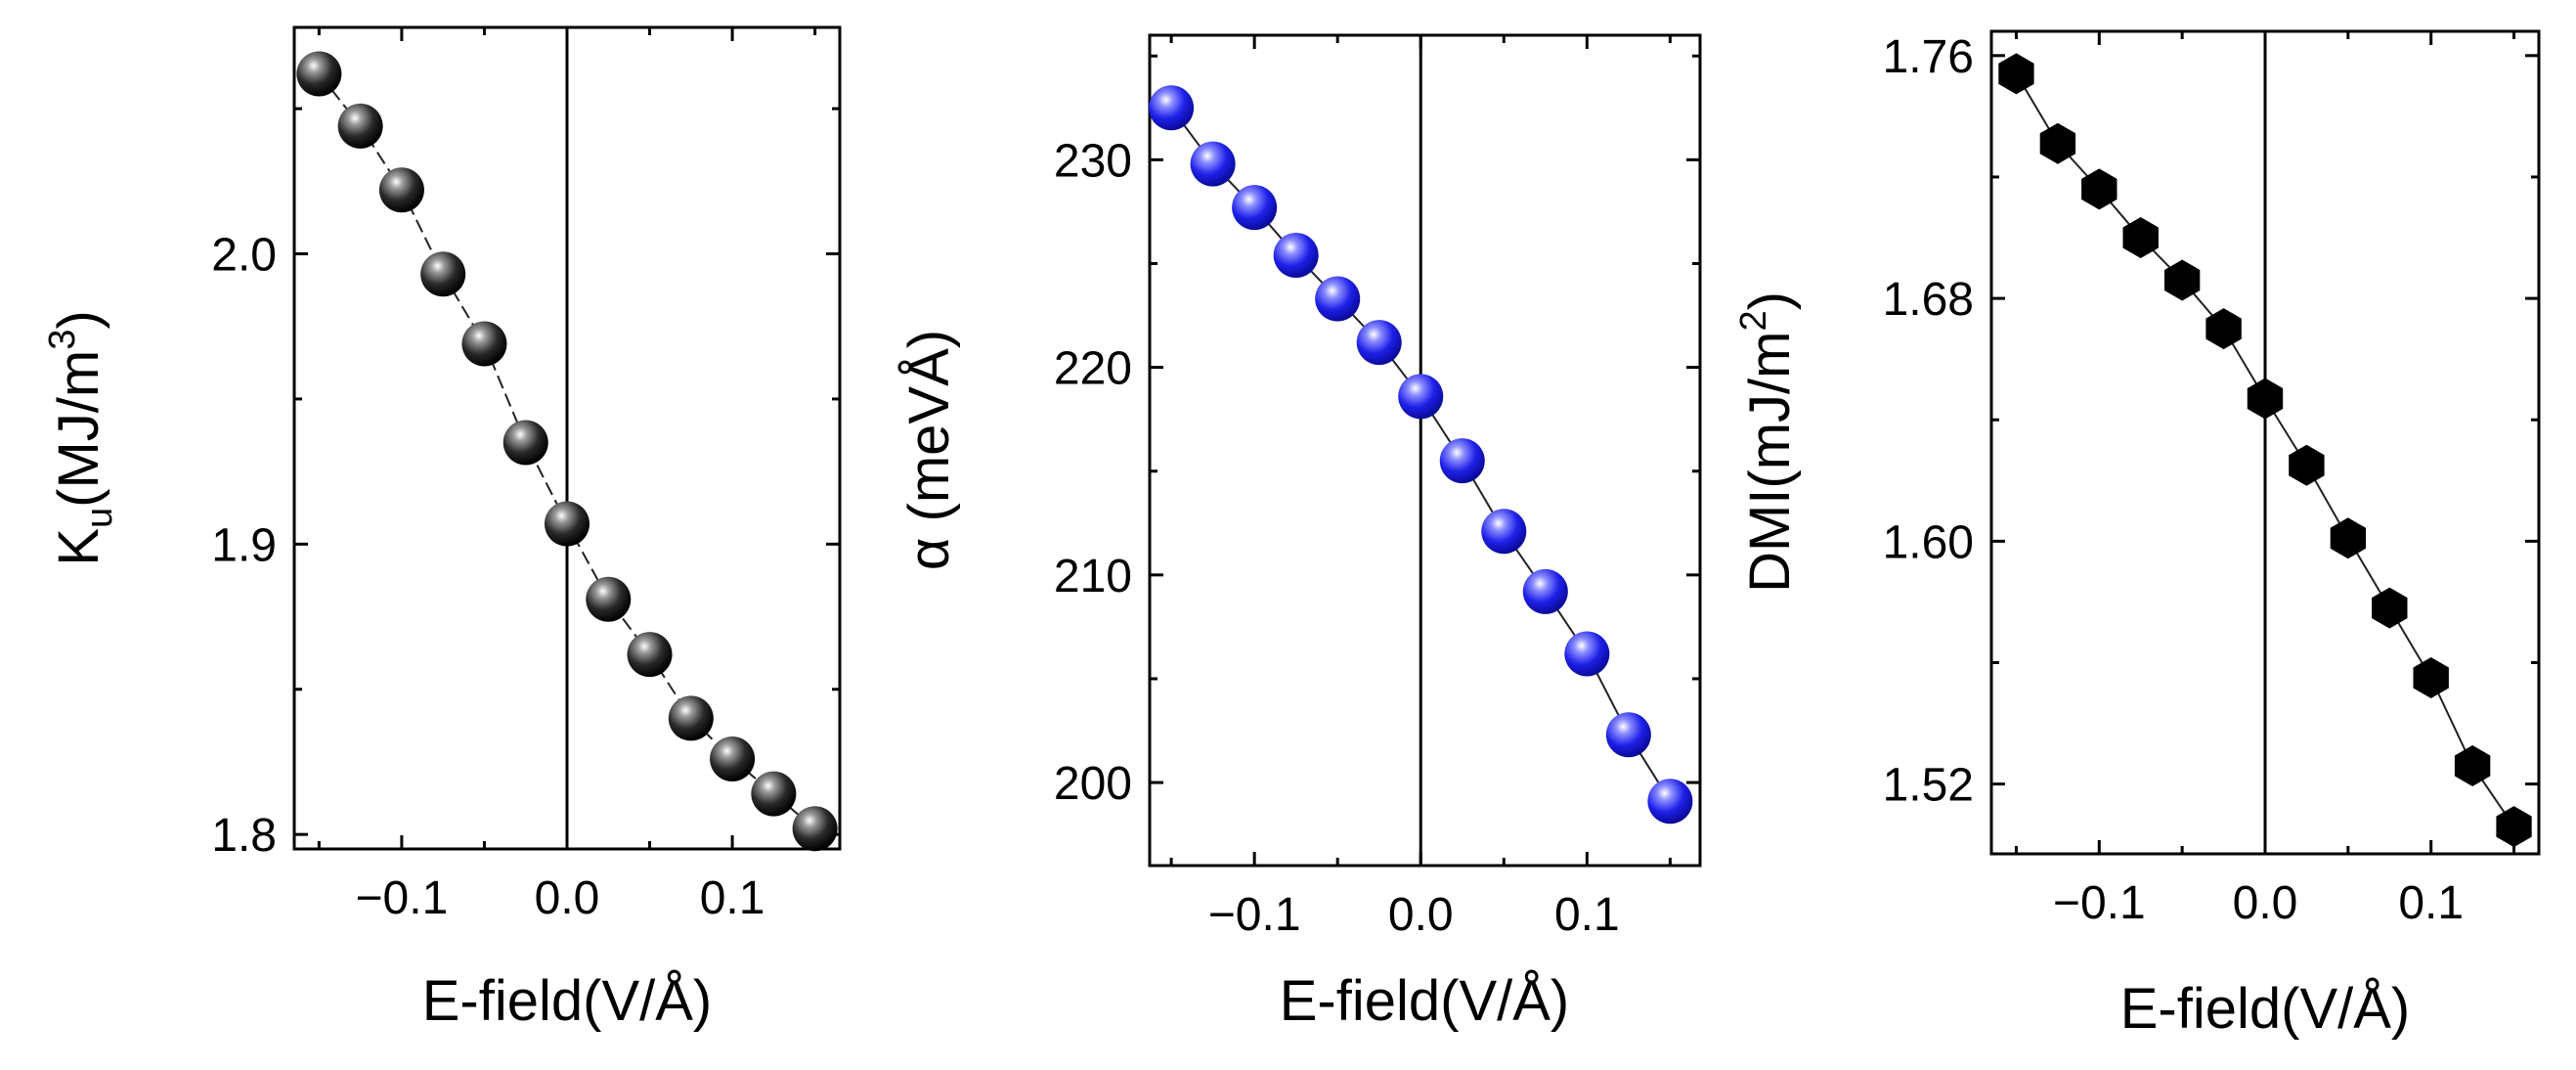  Describe the element at coordinates (1093, 369) in the screenshot. I see `y-tick-label: 220` at that location.